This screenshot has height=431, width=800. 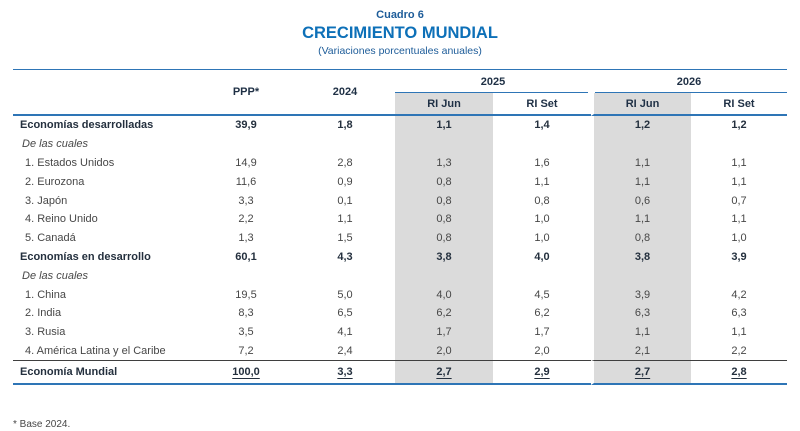 What do you see at coordinates (493, 81) in the screenshot?
I see `col-group-2025: 2025` at bounding box center [493, 81].